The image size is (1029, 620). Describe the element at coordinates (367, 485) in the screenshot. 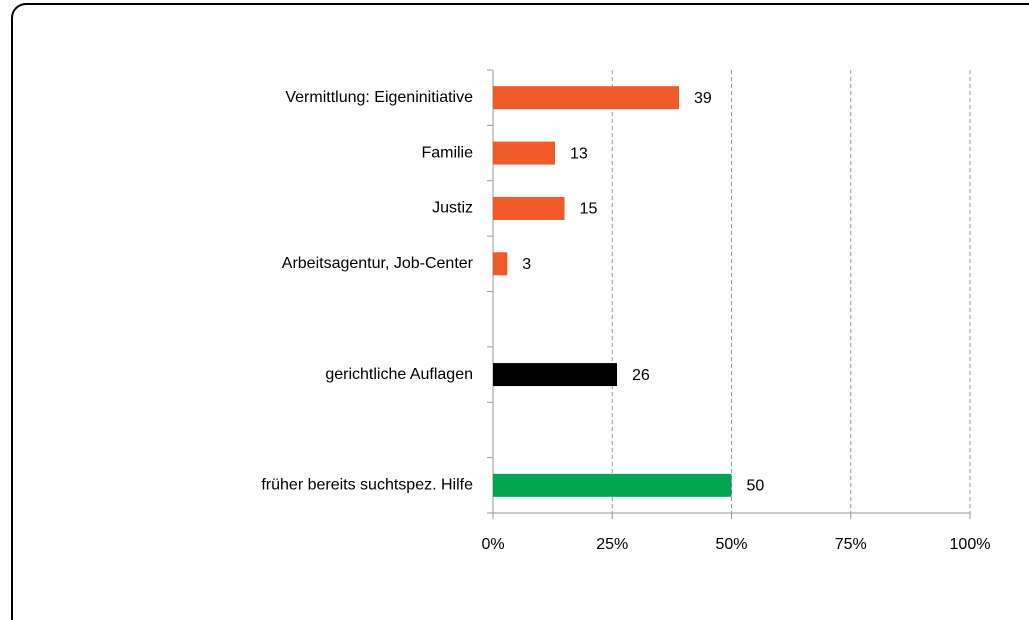

I see `y-tick-label: früher bereits suchtspez. Hilfe` at that location.